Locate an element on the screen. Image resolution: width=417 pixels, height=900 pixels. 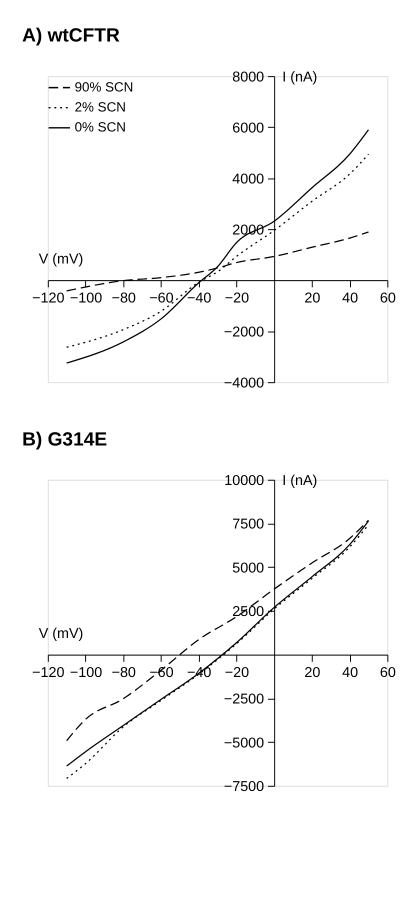
y-tick-label: 5000 is located at coordinates (248, 568).